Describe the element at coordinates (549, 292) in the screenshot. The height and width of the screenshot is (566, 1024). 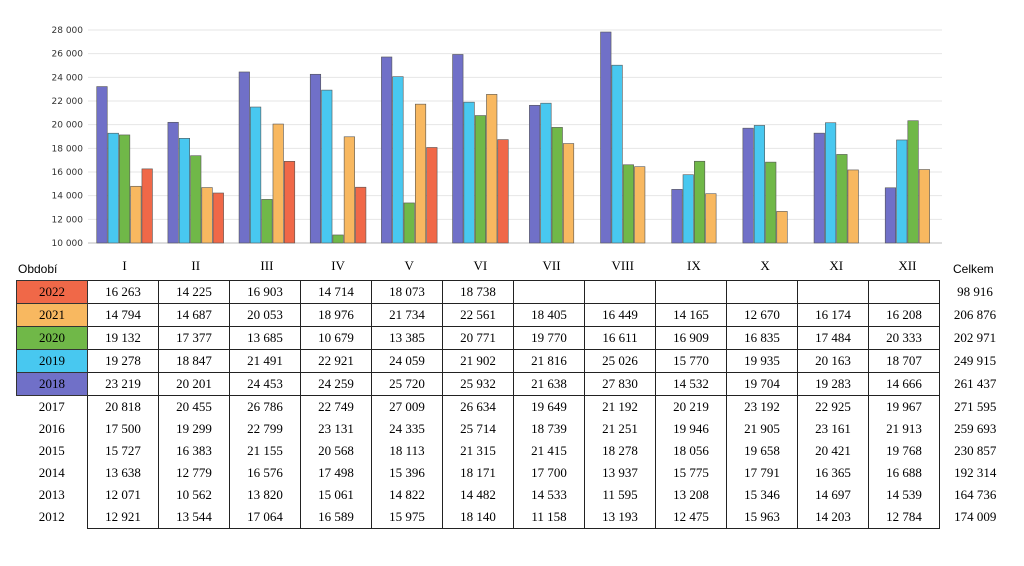
I see `value-cell` at that location.